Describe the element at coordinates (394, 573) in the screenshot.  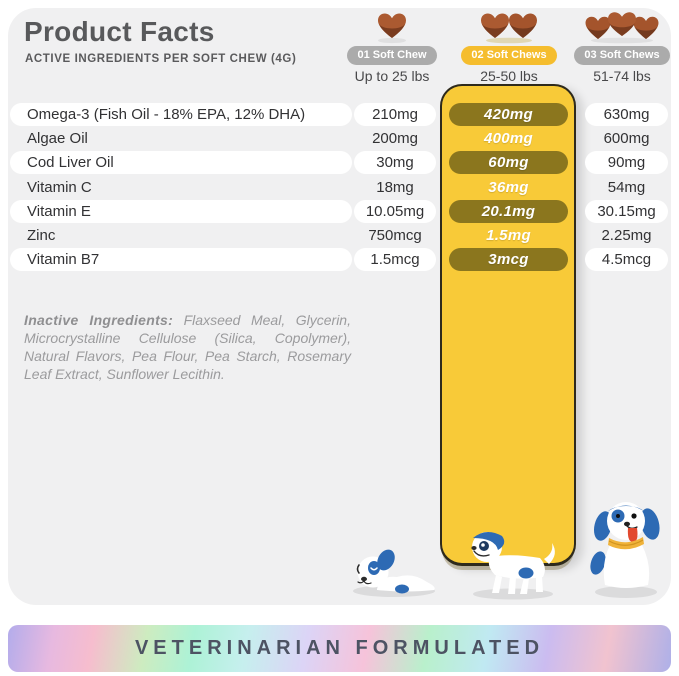
I see `lying-puppy-illustration` at that location.